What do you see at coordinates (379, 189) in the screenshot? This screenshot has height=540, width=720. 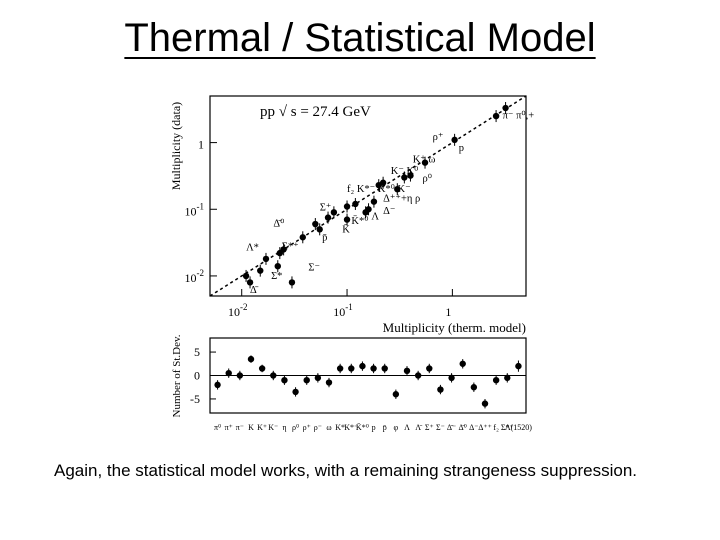 I see `particle-label-6: f₂ K*⁻ K*⁰ K⁻` at bounding box center [379, 189].